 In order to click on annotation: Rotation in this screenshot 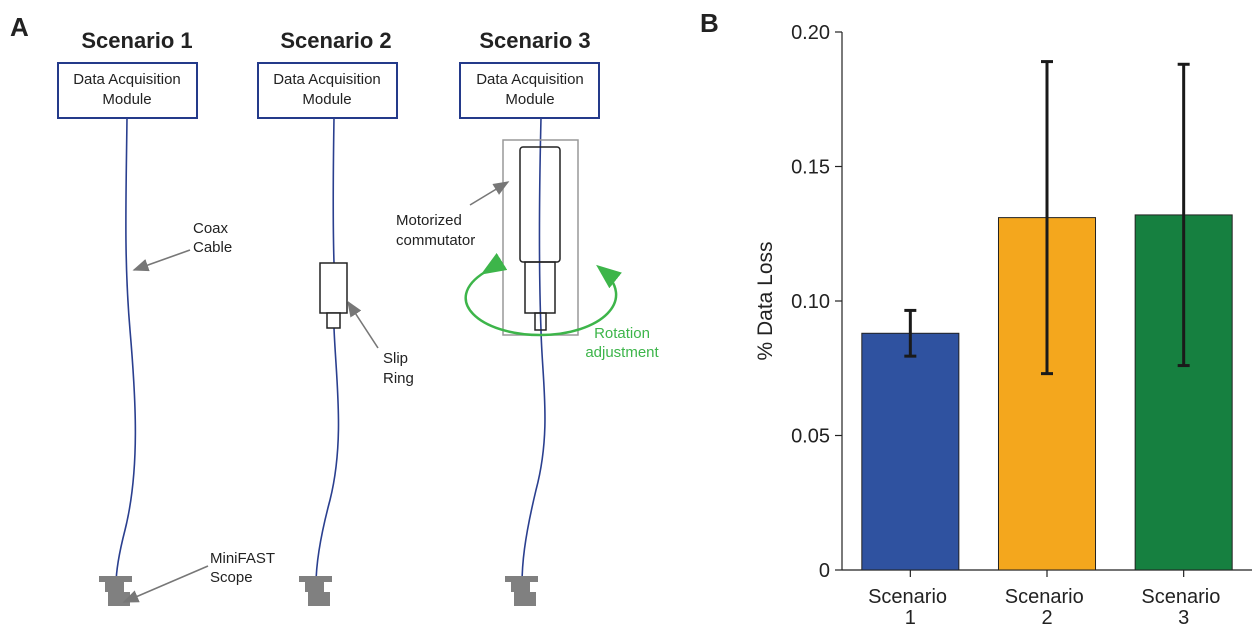, I will do `click(622, 333)`.